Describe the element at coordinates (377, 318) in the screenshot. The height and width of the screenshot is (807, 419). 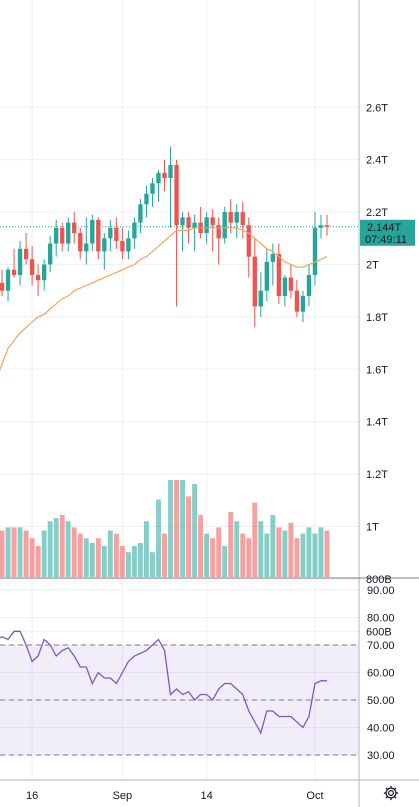
I see `price-tick-label: 1.8T` at that location.